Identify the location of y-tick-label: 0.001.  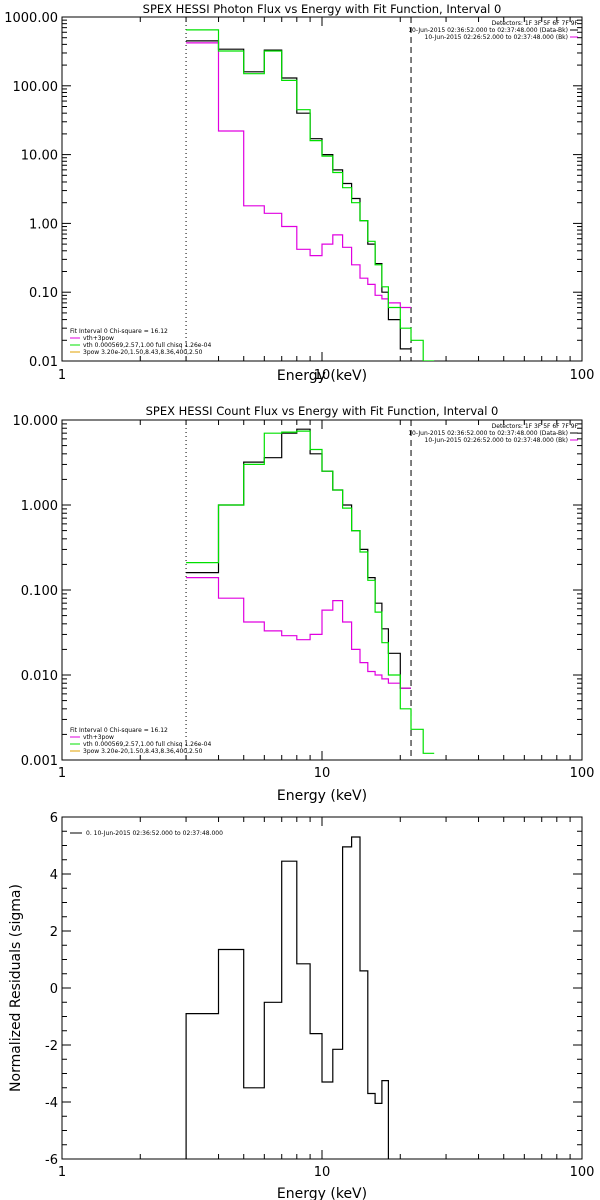
(39, 761).